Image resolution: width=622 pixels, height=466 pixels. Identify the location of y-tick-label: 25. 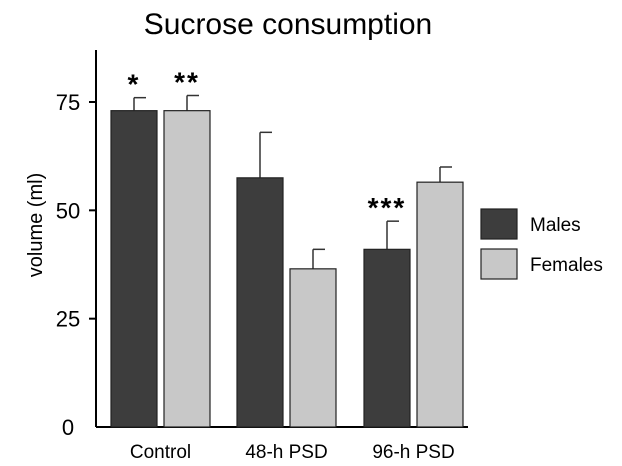
(68, 319).